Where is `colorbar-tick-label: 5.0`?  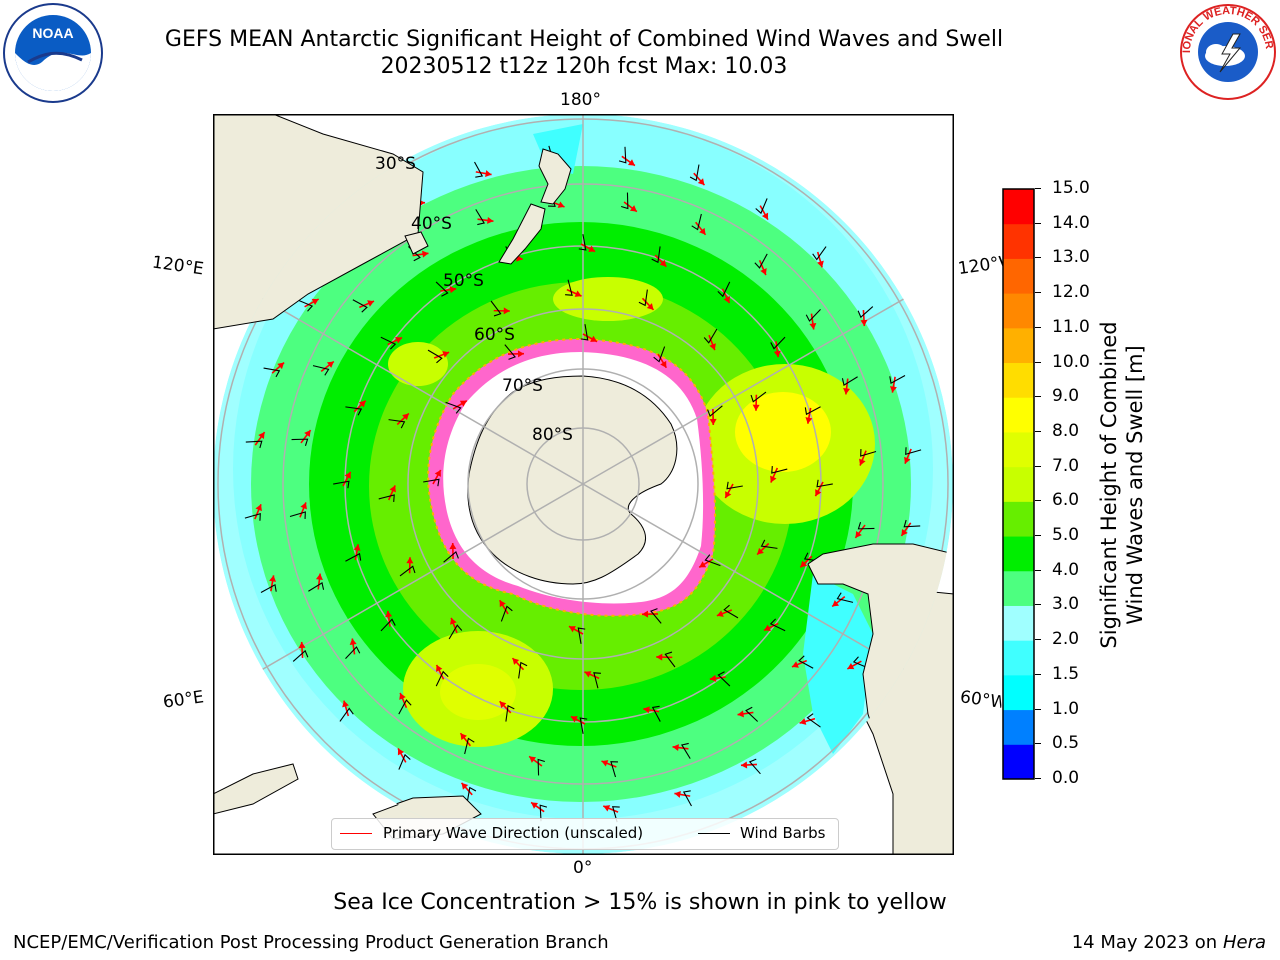
colorbar-tick-label: 5.0 is located at coordinates (1066, 535).